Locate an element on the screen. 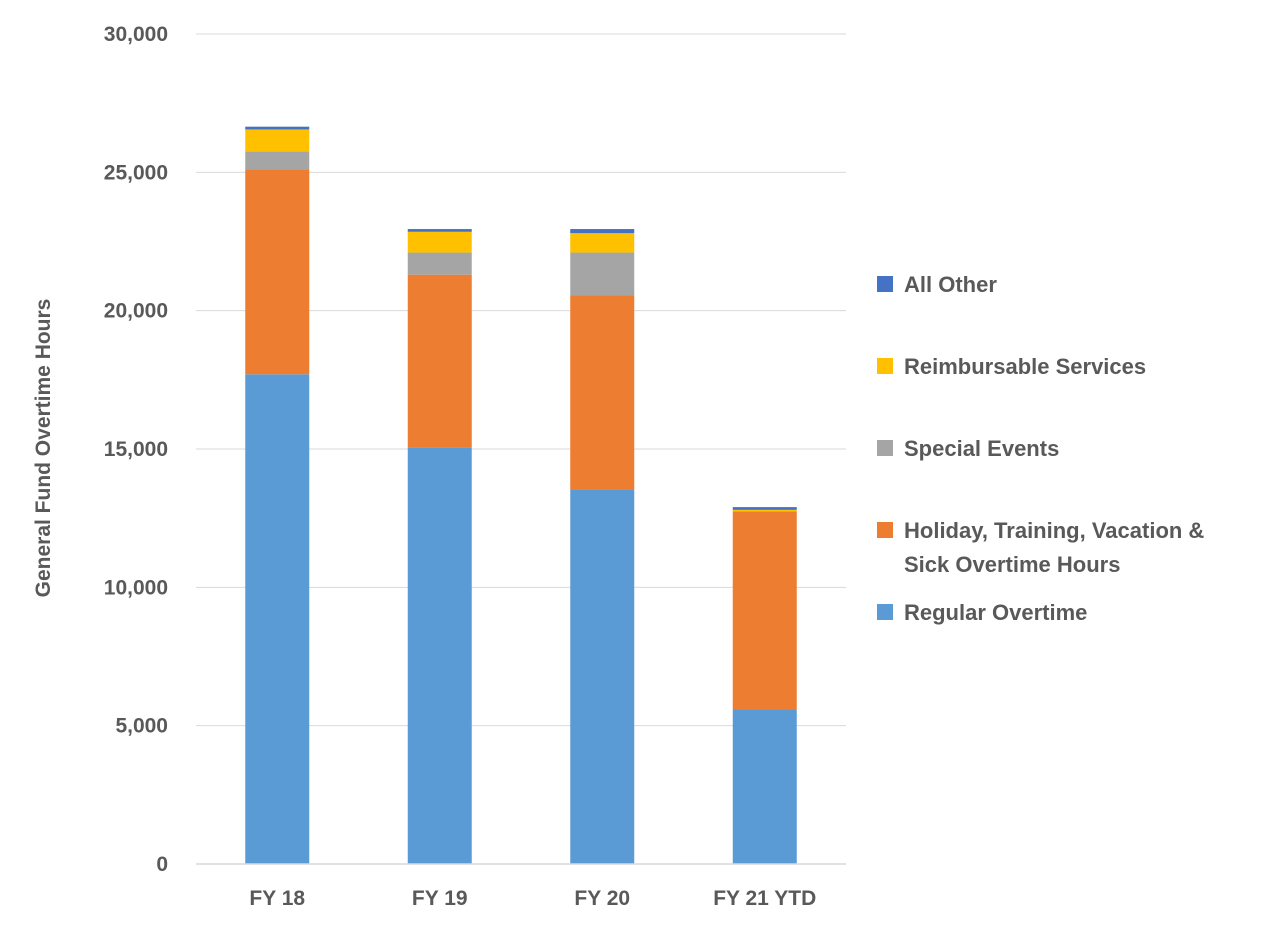  y-tick-label: 15,000 is located at coordinates (136, 449).